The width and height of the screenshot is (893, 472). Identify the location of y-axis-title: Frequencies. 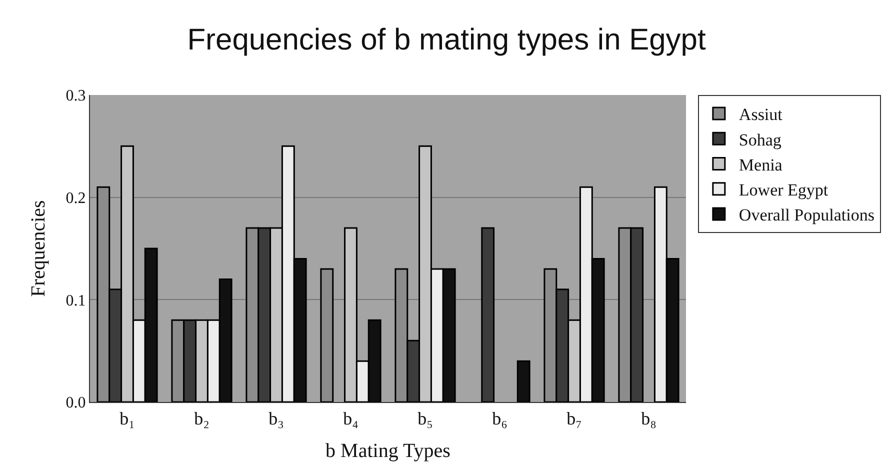
(38, 248).